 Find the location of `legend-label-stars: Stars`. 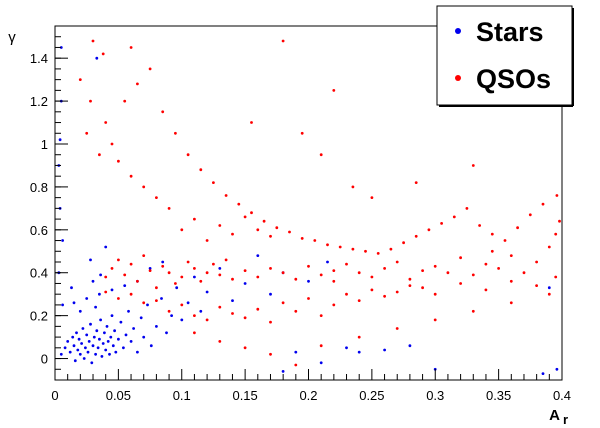

legend-label-stars: Stars is located at coordinates (510, 32).